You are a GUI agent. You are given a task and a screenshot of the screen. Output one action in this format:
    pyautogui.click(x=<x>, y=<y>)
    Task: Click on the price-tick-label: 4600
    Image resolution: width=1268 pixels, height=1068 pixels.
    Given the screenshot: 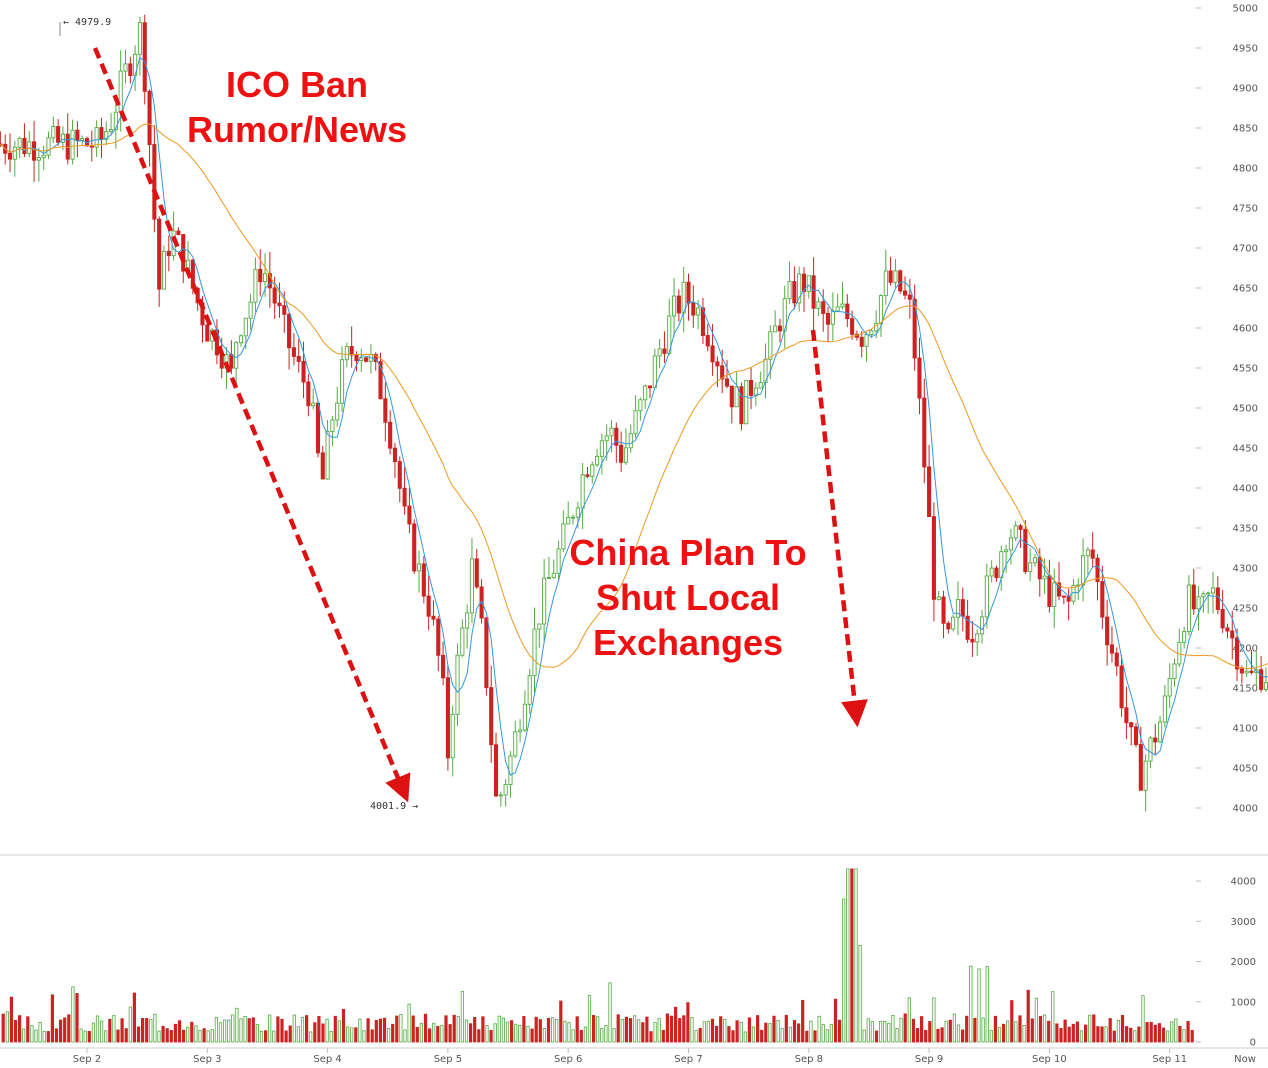 What is the action you would take?
    pyautogui.click(x=1245, y=329)
    